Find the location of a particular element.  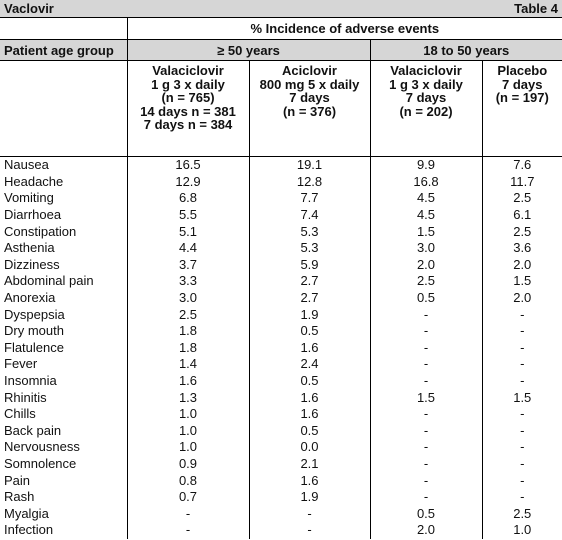

event-name: Dizziness is located at coordinates (32, 264).